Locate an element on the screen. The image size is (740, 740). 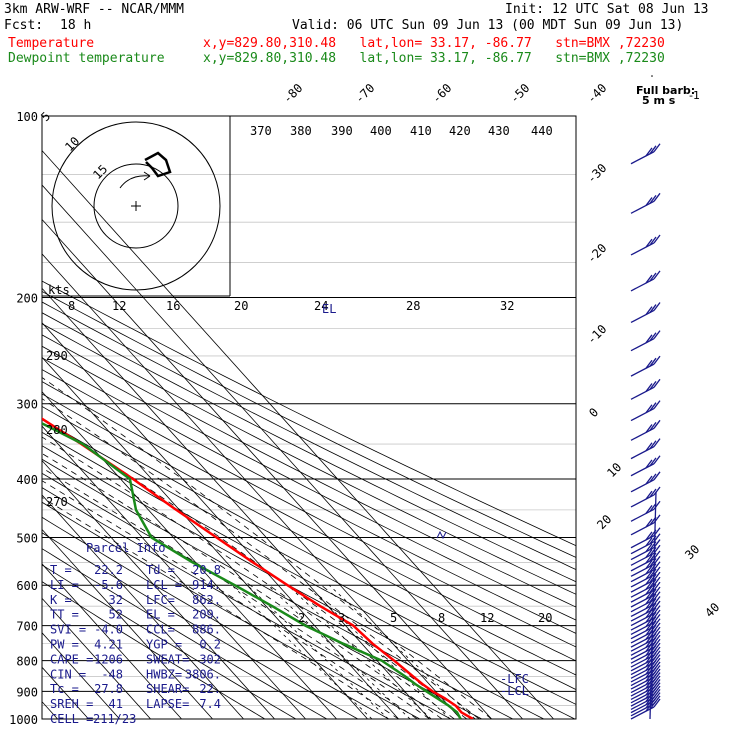
barb-column is located at coordinates (653, 605).